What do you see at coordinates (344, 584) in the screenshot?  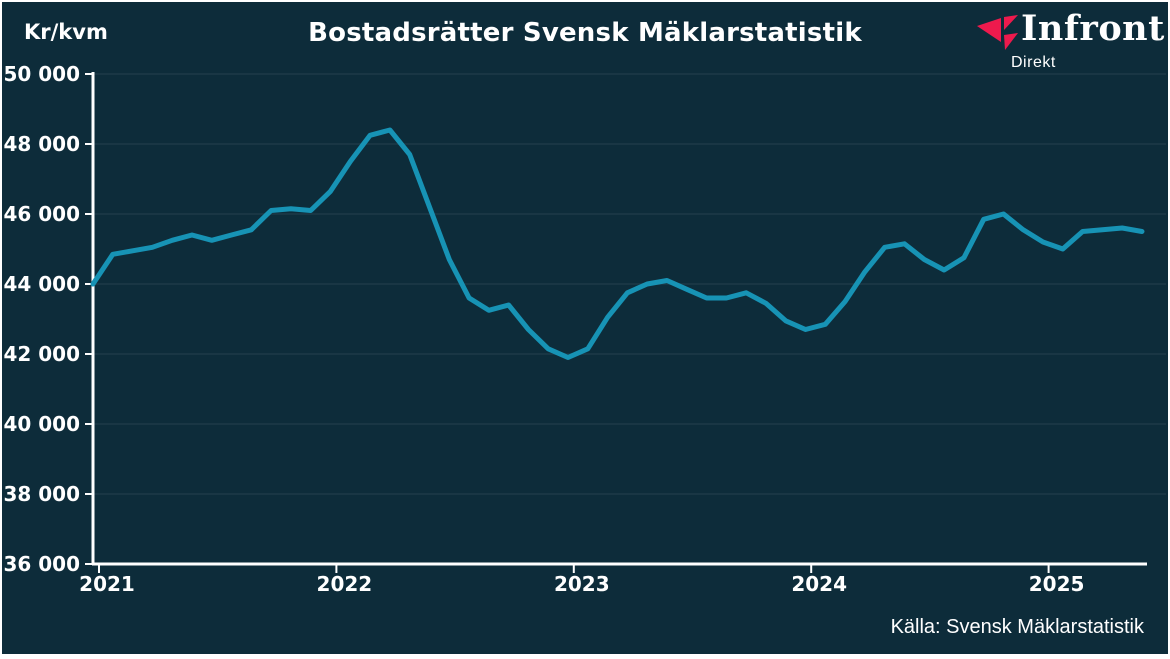 I see `x-tick-label: 2022` at bounding box center [344, 584].